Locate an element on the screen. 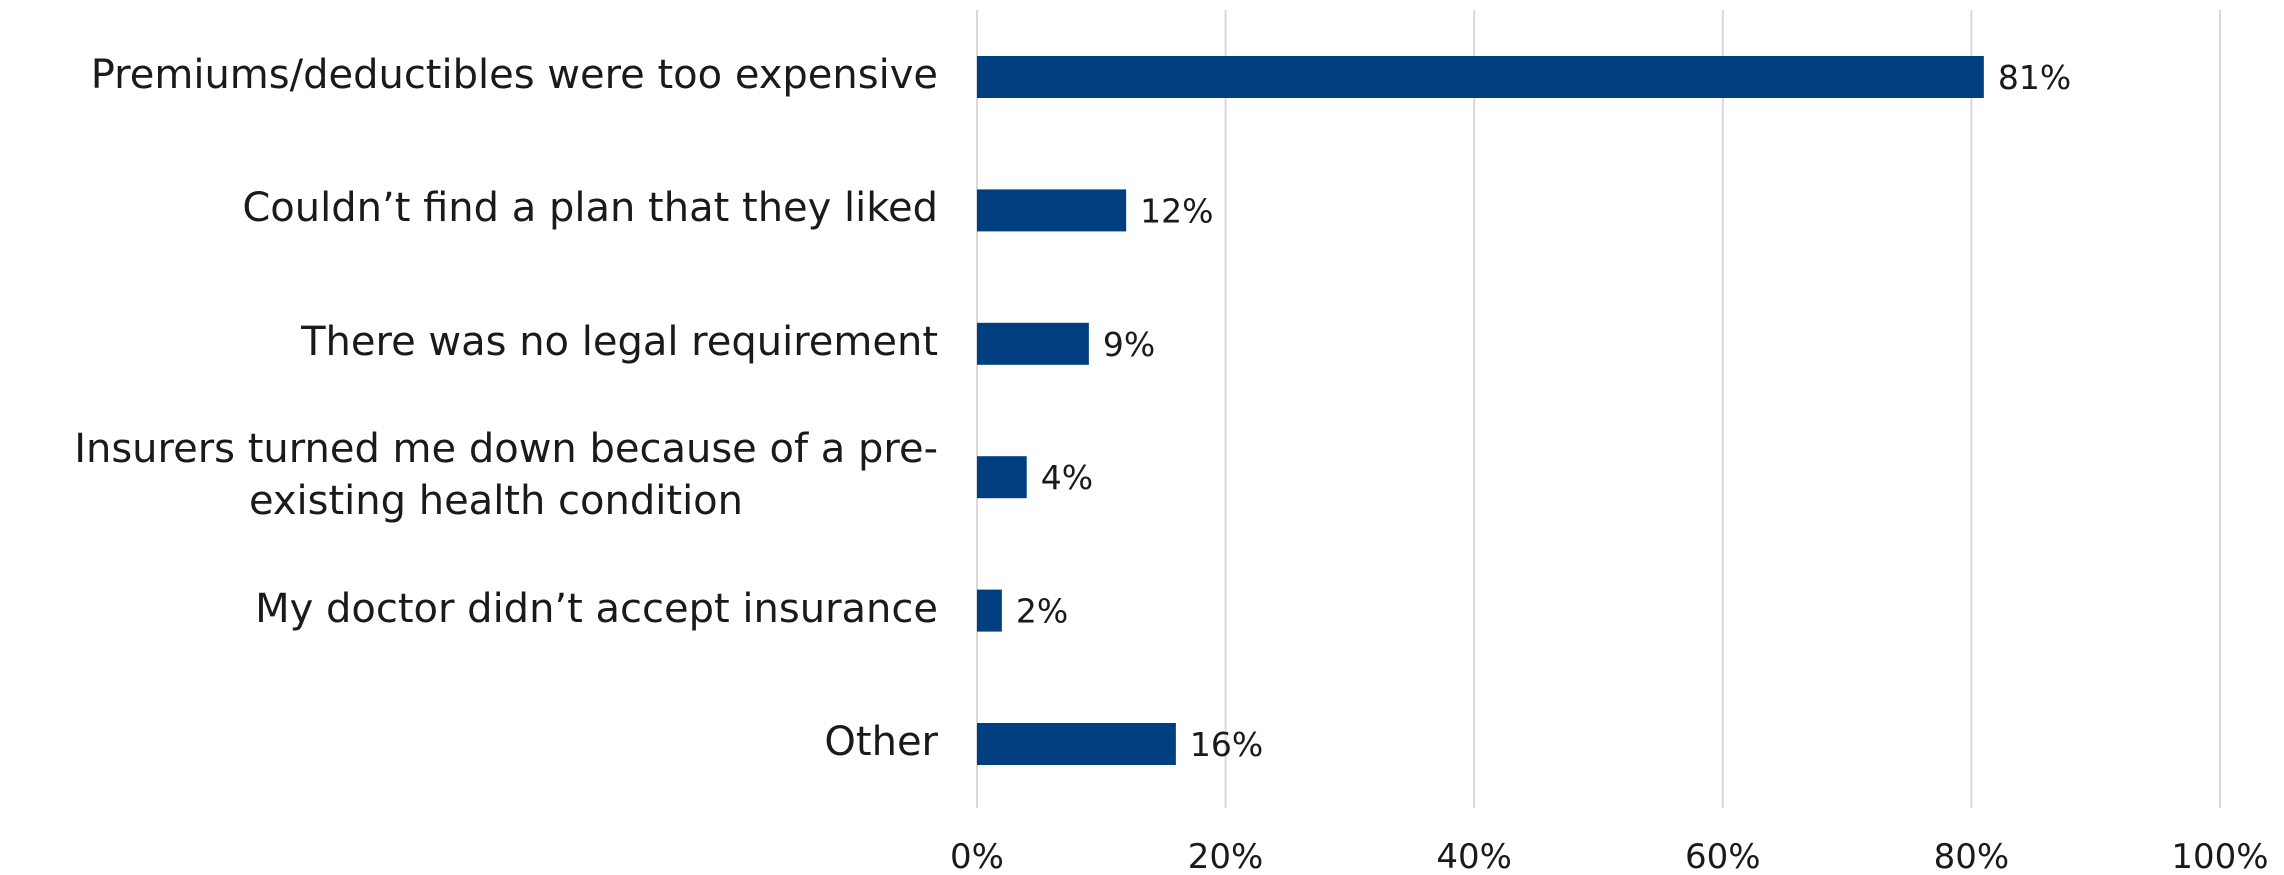 This screenshot has width=2284, height=875. data-label: 4% is located at coordinates (1067, 477).